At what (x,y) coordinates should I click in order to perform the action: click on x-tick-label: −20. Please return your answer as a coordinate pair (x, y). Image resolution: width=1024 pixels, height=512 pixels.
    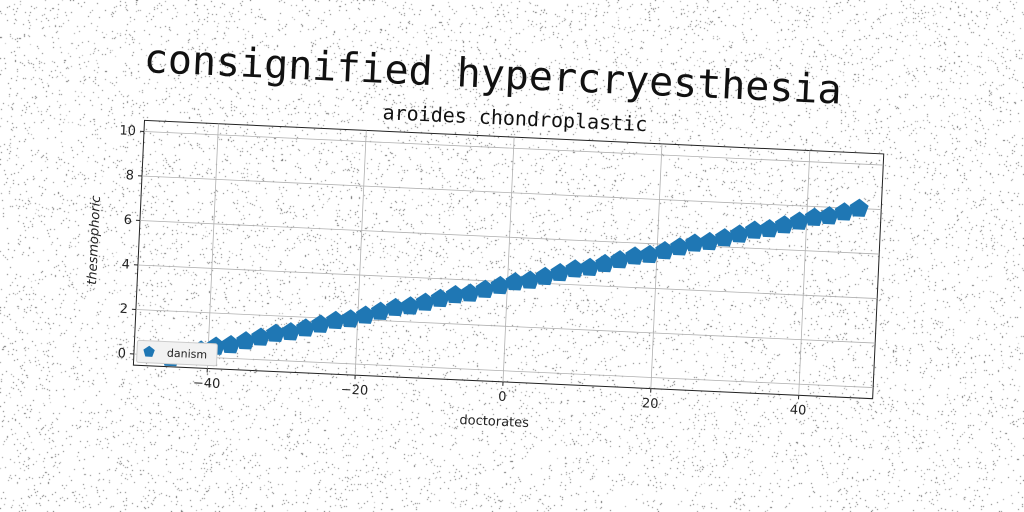
    Looking at the image, I should click on (354, 391).